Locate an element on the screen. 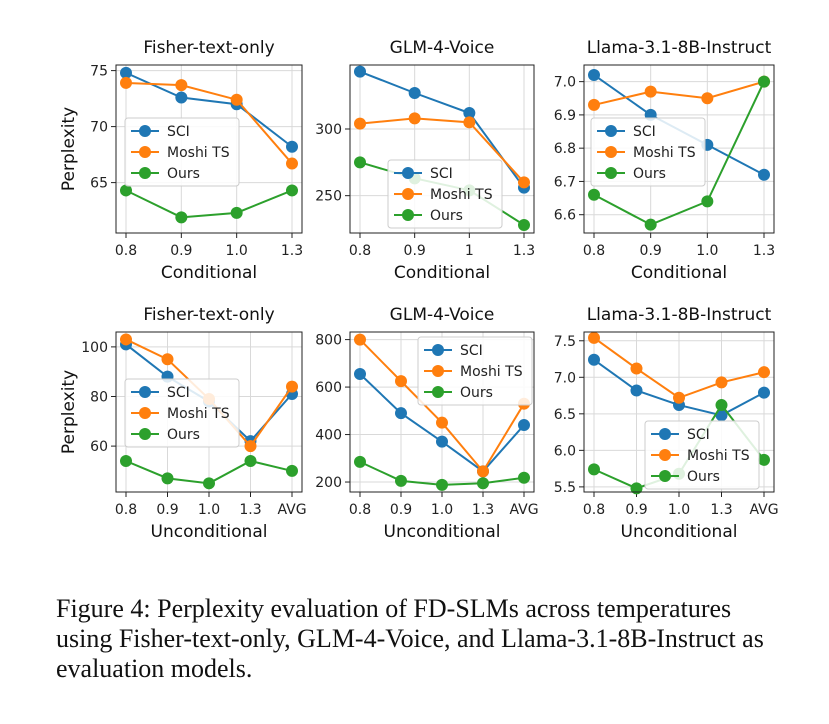 Image resolution: width=829 pixels, height=724 pixels. chart-title: GLM-4-Voice is located at coordinates (442, 48).